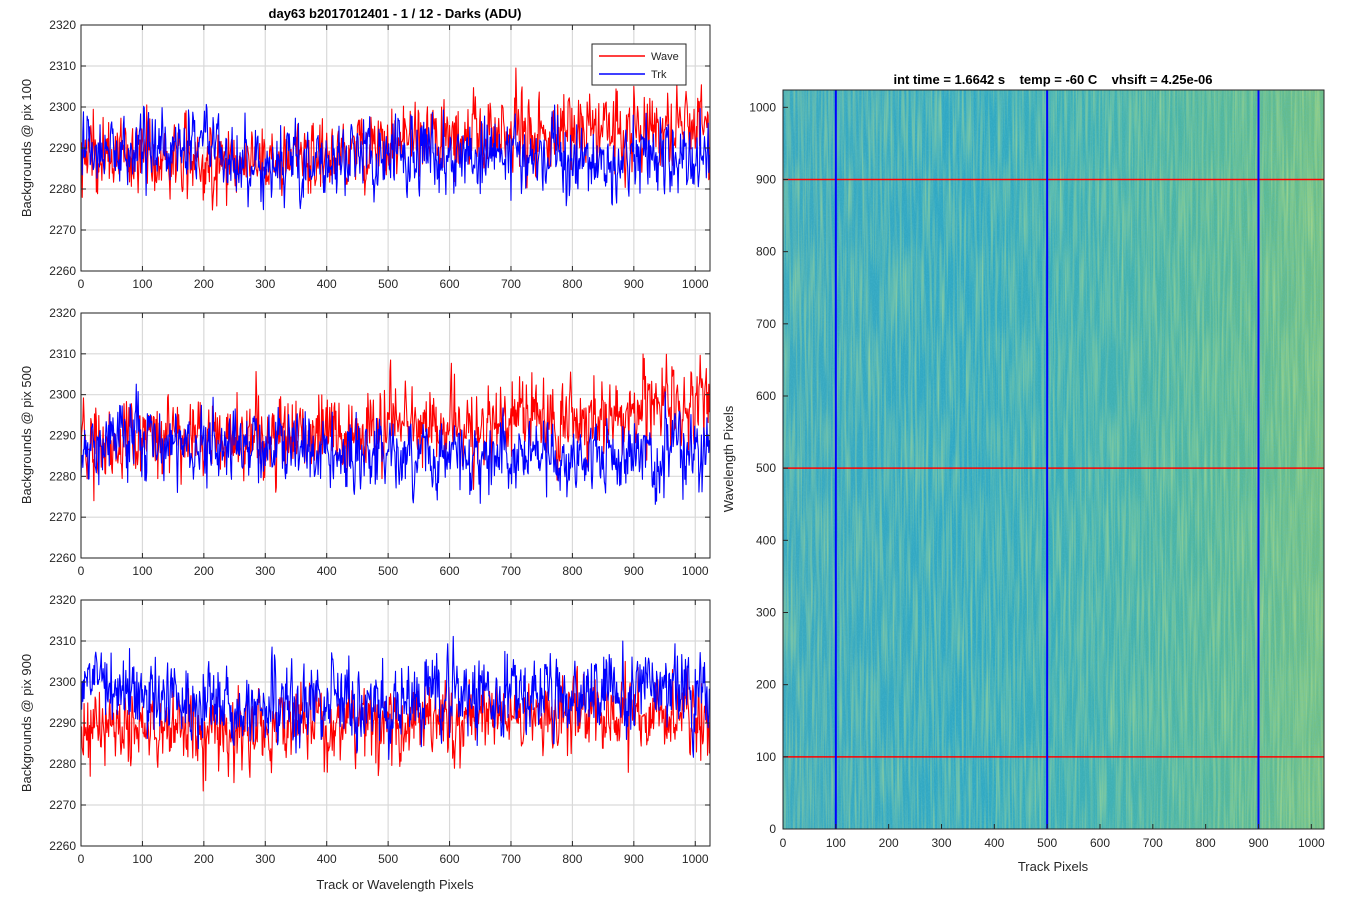  I want to click on figure-title: day63 b2017012401 - 1 / 12 - Darks (ADU), so click(395, 13).